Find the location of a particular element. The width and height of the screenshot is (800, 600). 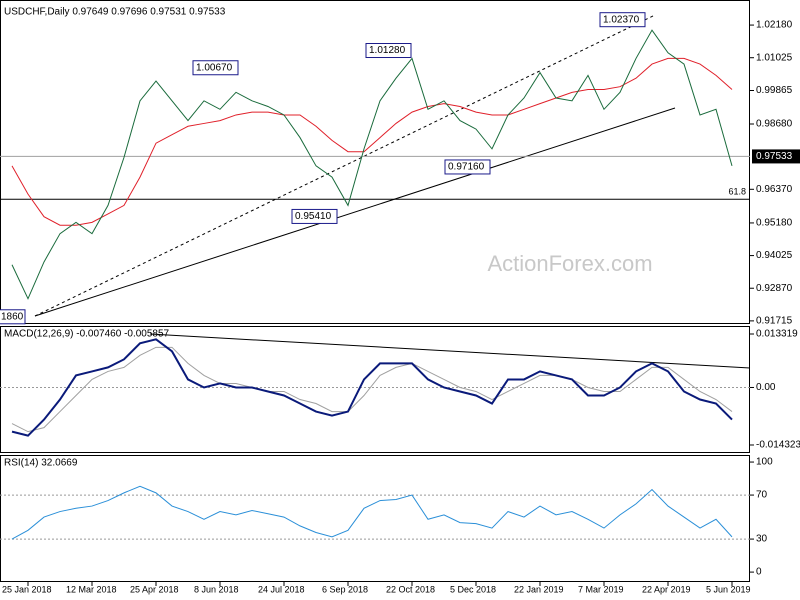

x-tick-label: 12 Mar 2018 is located at coordinates (91, 589).